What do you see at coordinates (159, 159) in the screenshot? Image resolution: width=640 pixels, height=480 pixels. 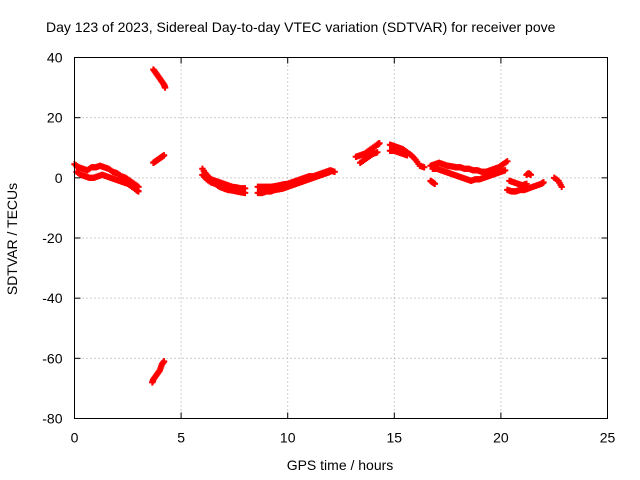 I see `series-seg-mid` at bounding box center [159, 159].